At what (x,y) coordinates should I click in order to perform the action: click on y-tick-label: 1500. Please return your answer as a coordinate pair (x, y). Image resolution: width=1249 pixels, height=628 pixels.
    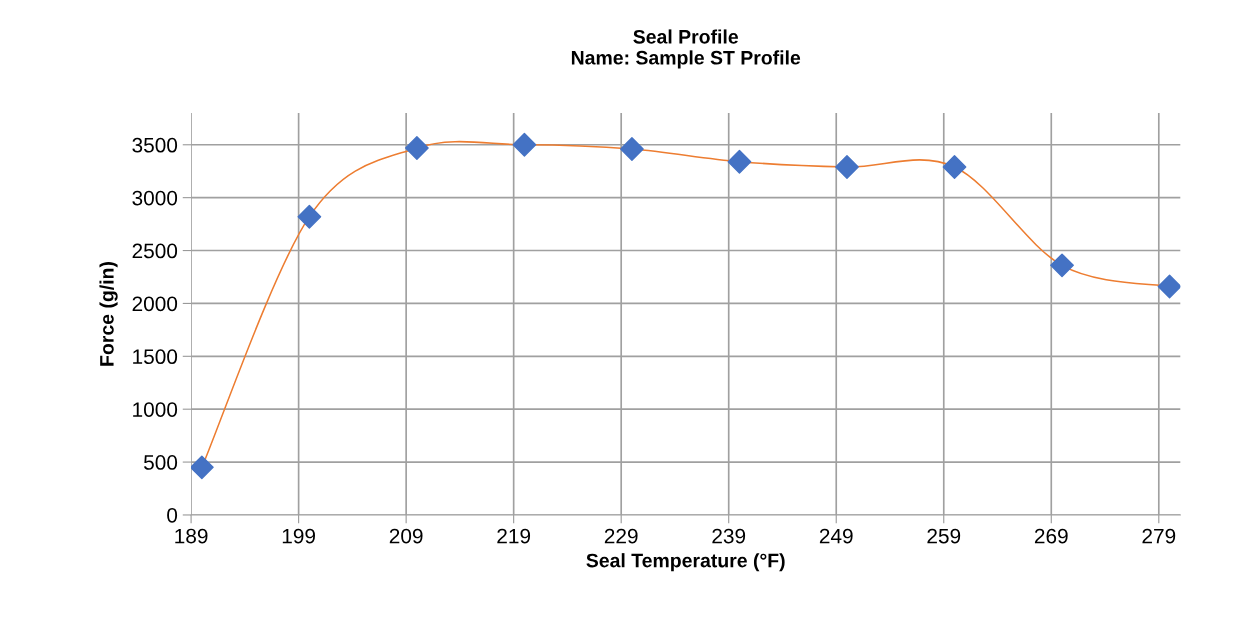
    Looking at the image, I should click on (155, 357).